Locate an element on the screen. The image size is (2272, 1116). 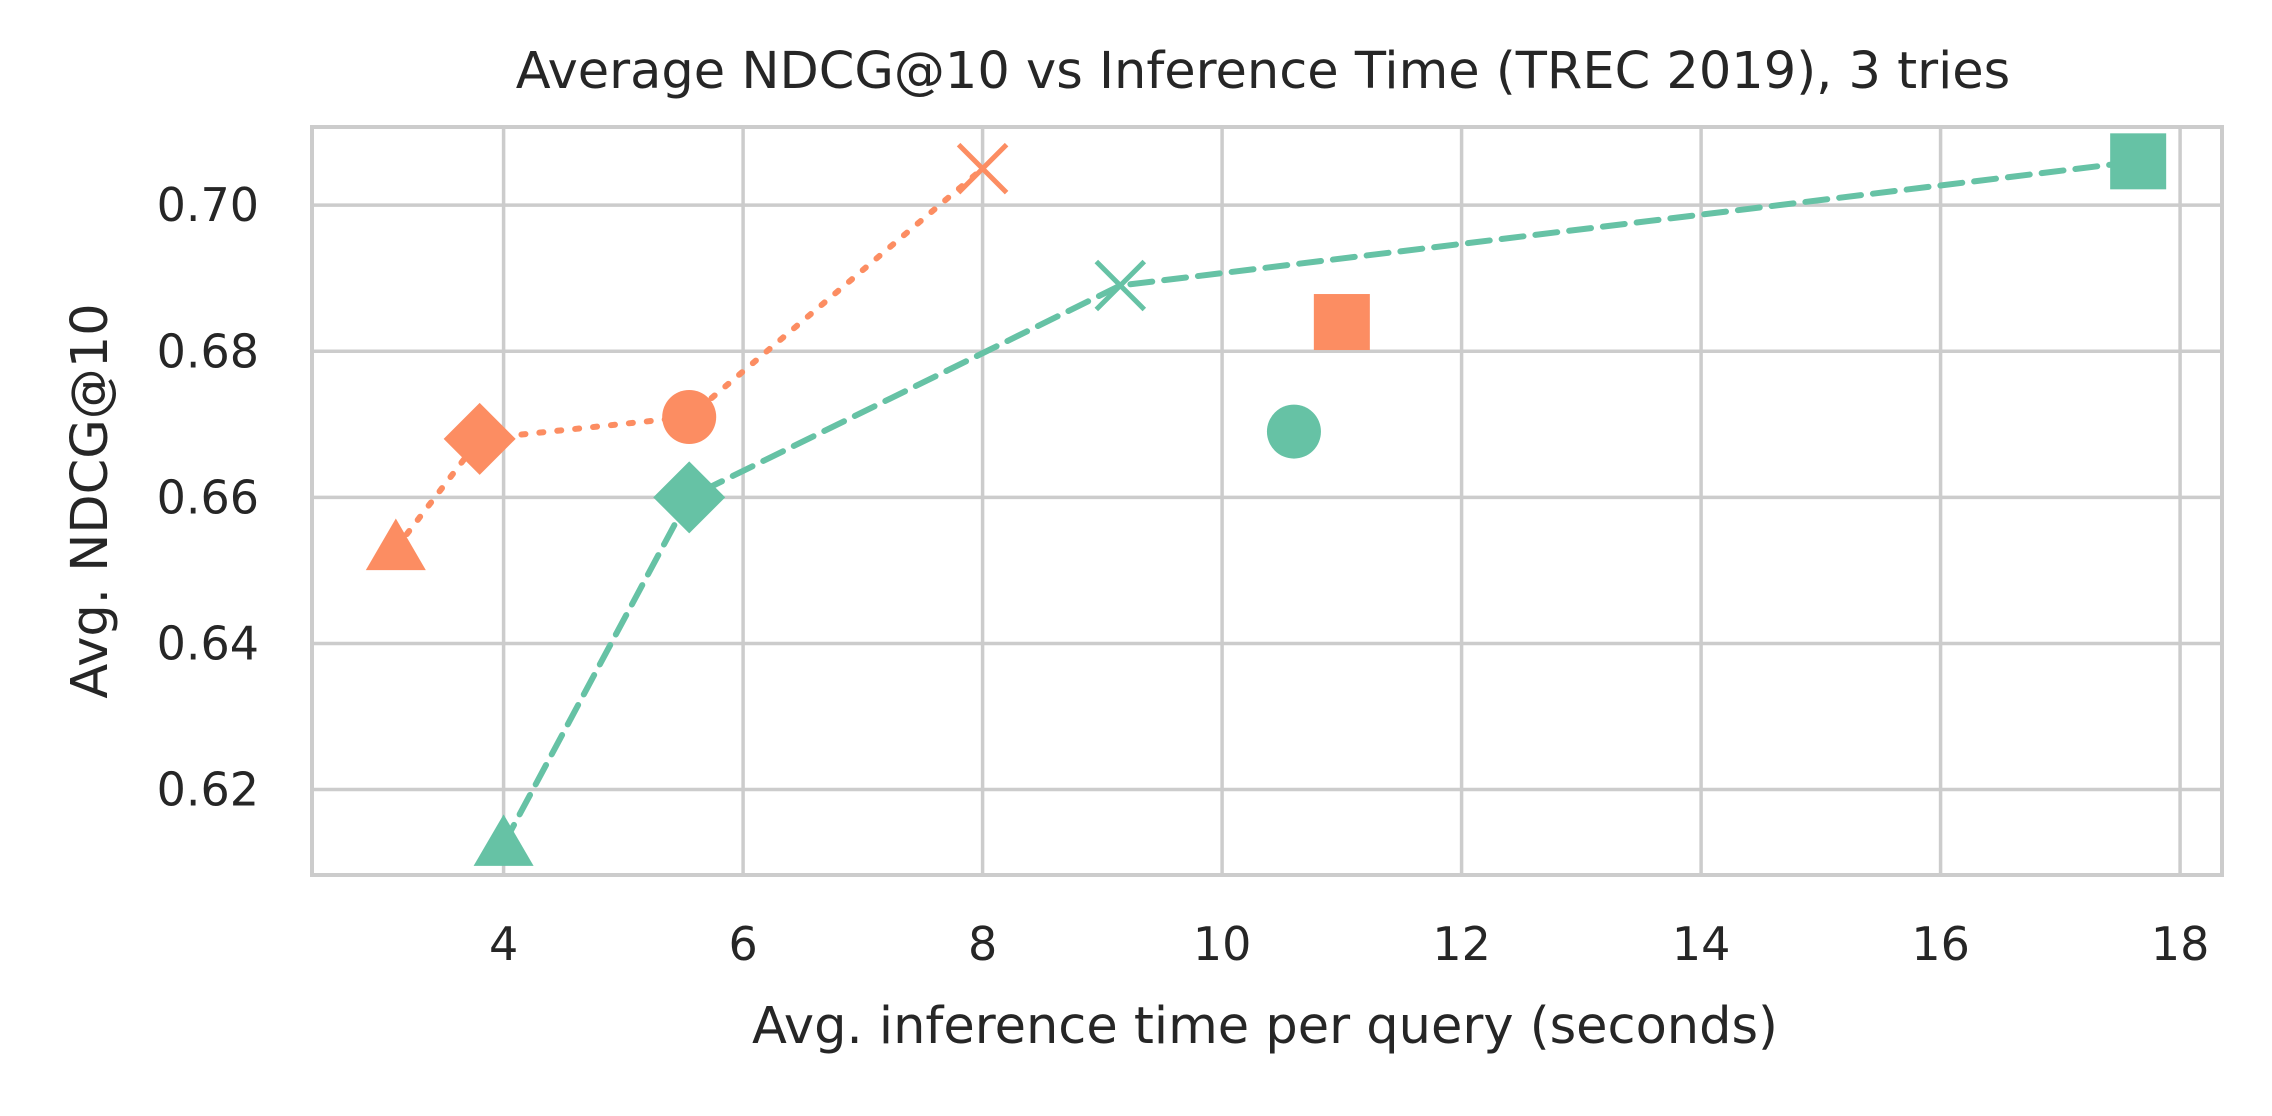
y-tick-label: 0.62 is located at coordinates (208, 790).